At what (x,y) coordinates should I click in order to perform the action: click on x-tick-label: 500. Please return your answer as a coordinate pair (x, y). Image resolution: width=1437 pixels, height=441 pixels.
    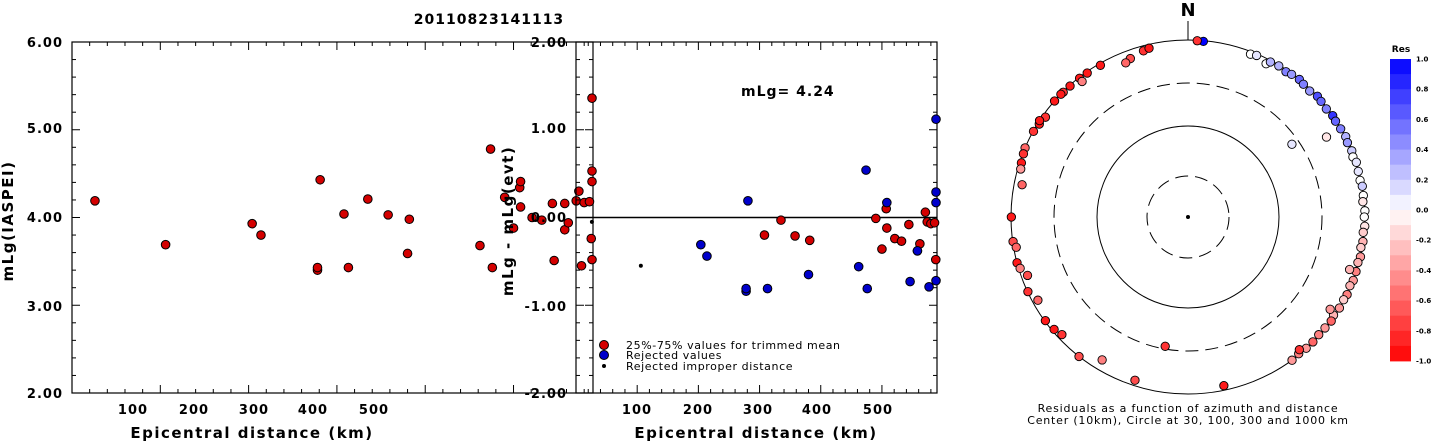
    Looking at the image, I should click on (878, 410).